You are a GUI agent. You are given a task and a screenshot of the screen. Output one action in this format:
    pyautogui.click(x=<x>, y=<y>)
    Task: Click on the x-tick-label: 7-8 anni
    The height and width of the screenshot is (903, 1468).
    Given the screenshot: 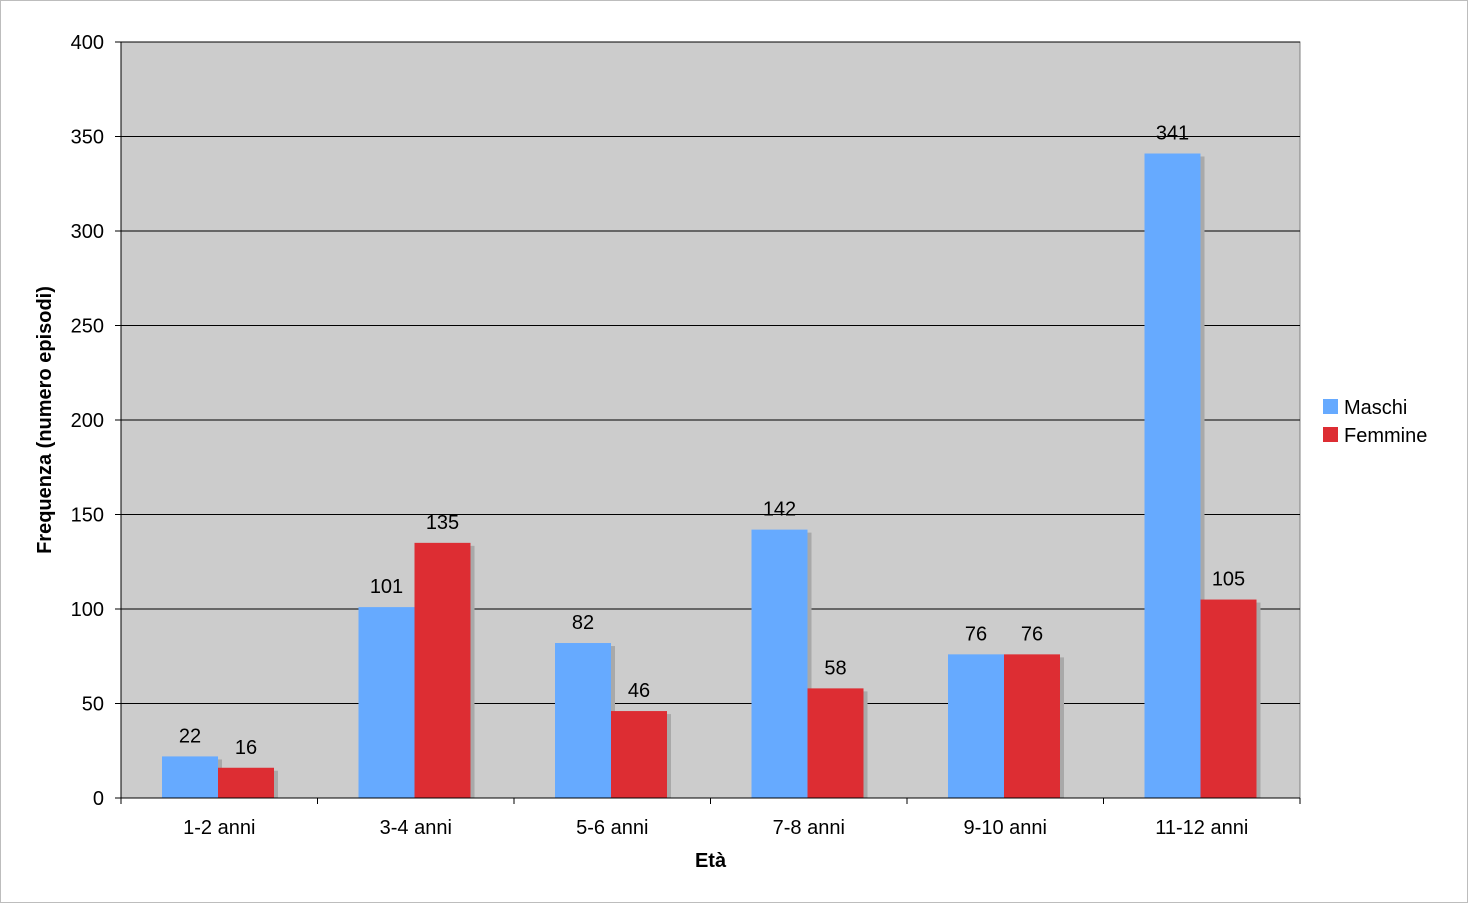 What is the action you would take?
    pyautogui.click(x=809, y=828)
    